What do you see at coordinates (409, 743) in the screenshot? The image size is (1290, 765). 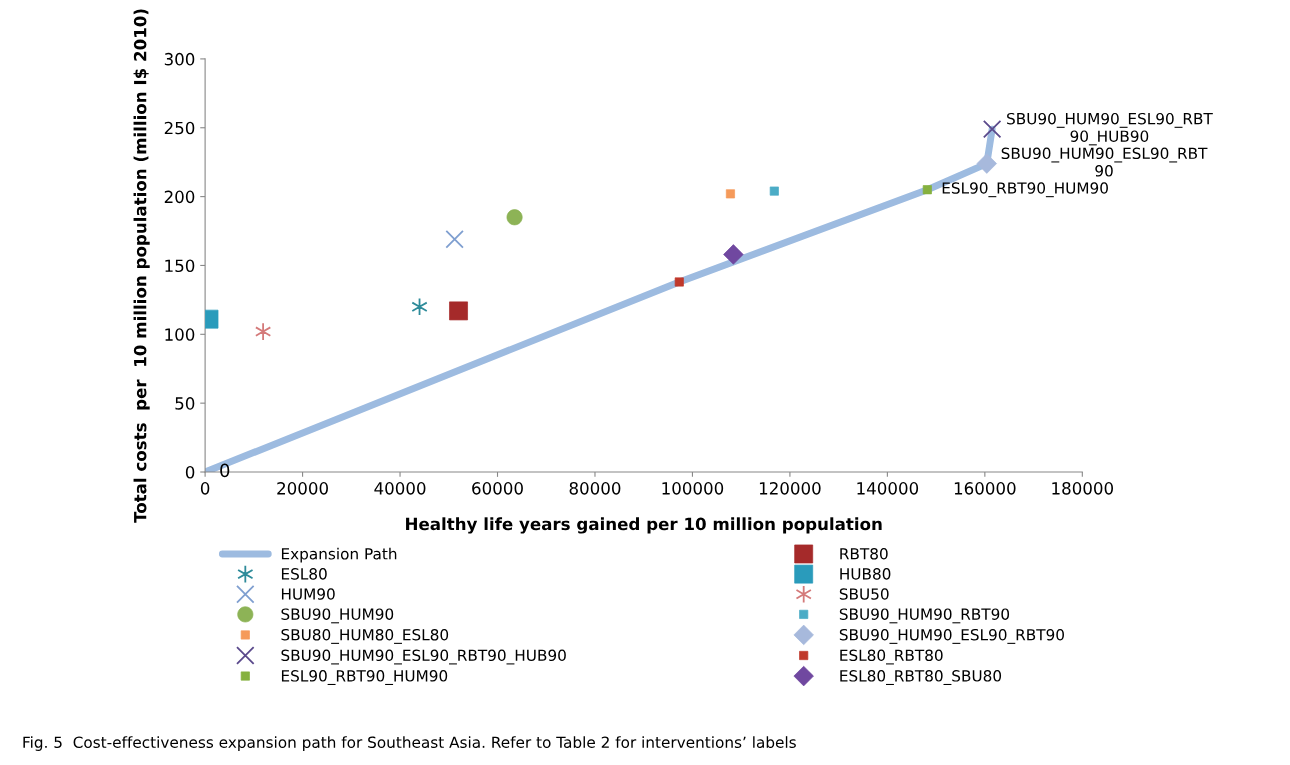 I see `caption: Fig. 5 Cost-effectiveness expansion path for Southeast Asia. Refer to Table 2 for interventions’ labels` at bounding box center [409, 743].